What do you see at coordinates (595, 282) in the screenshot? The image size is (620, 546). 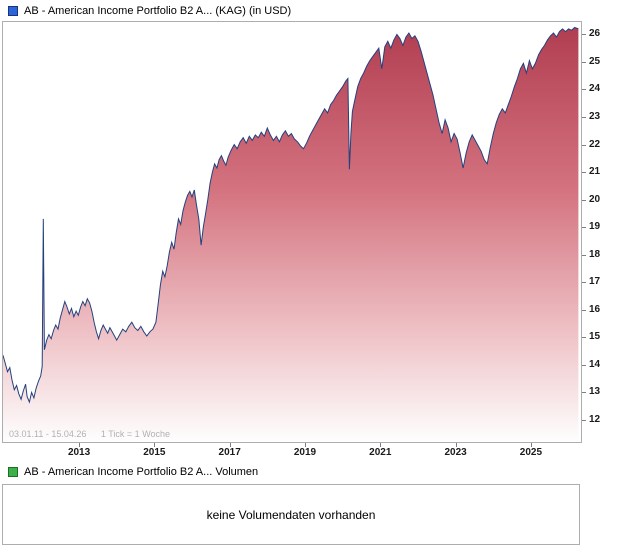 I see `y-axis-label: 17` at bounding box center [595, 282].